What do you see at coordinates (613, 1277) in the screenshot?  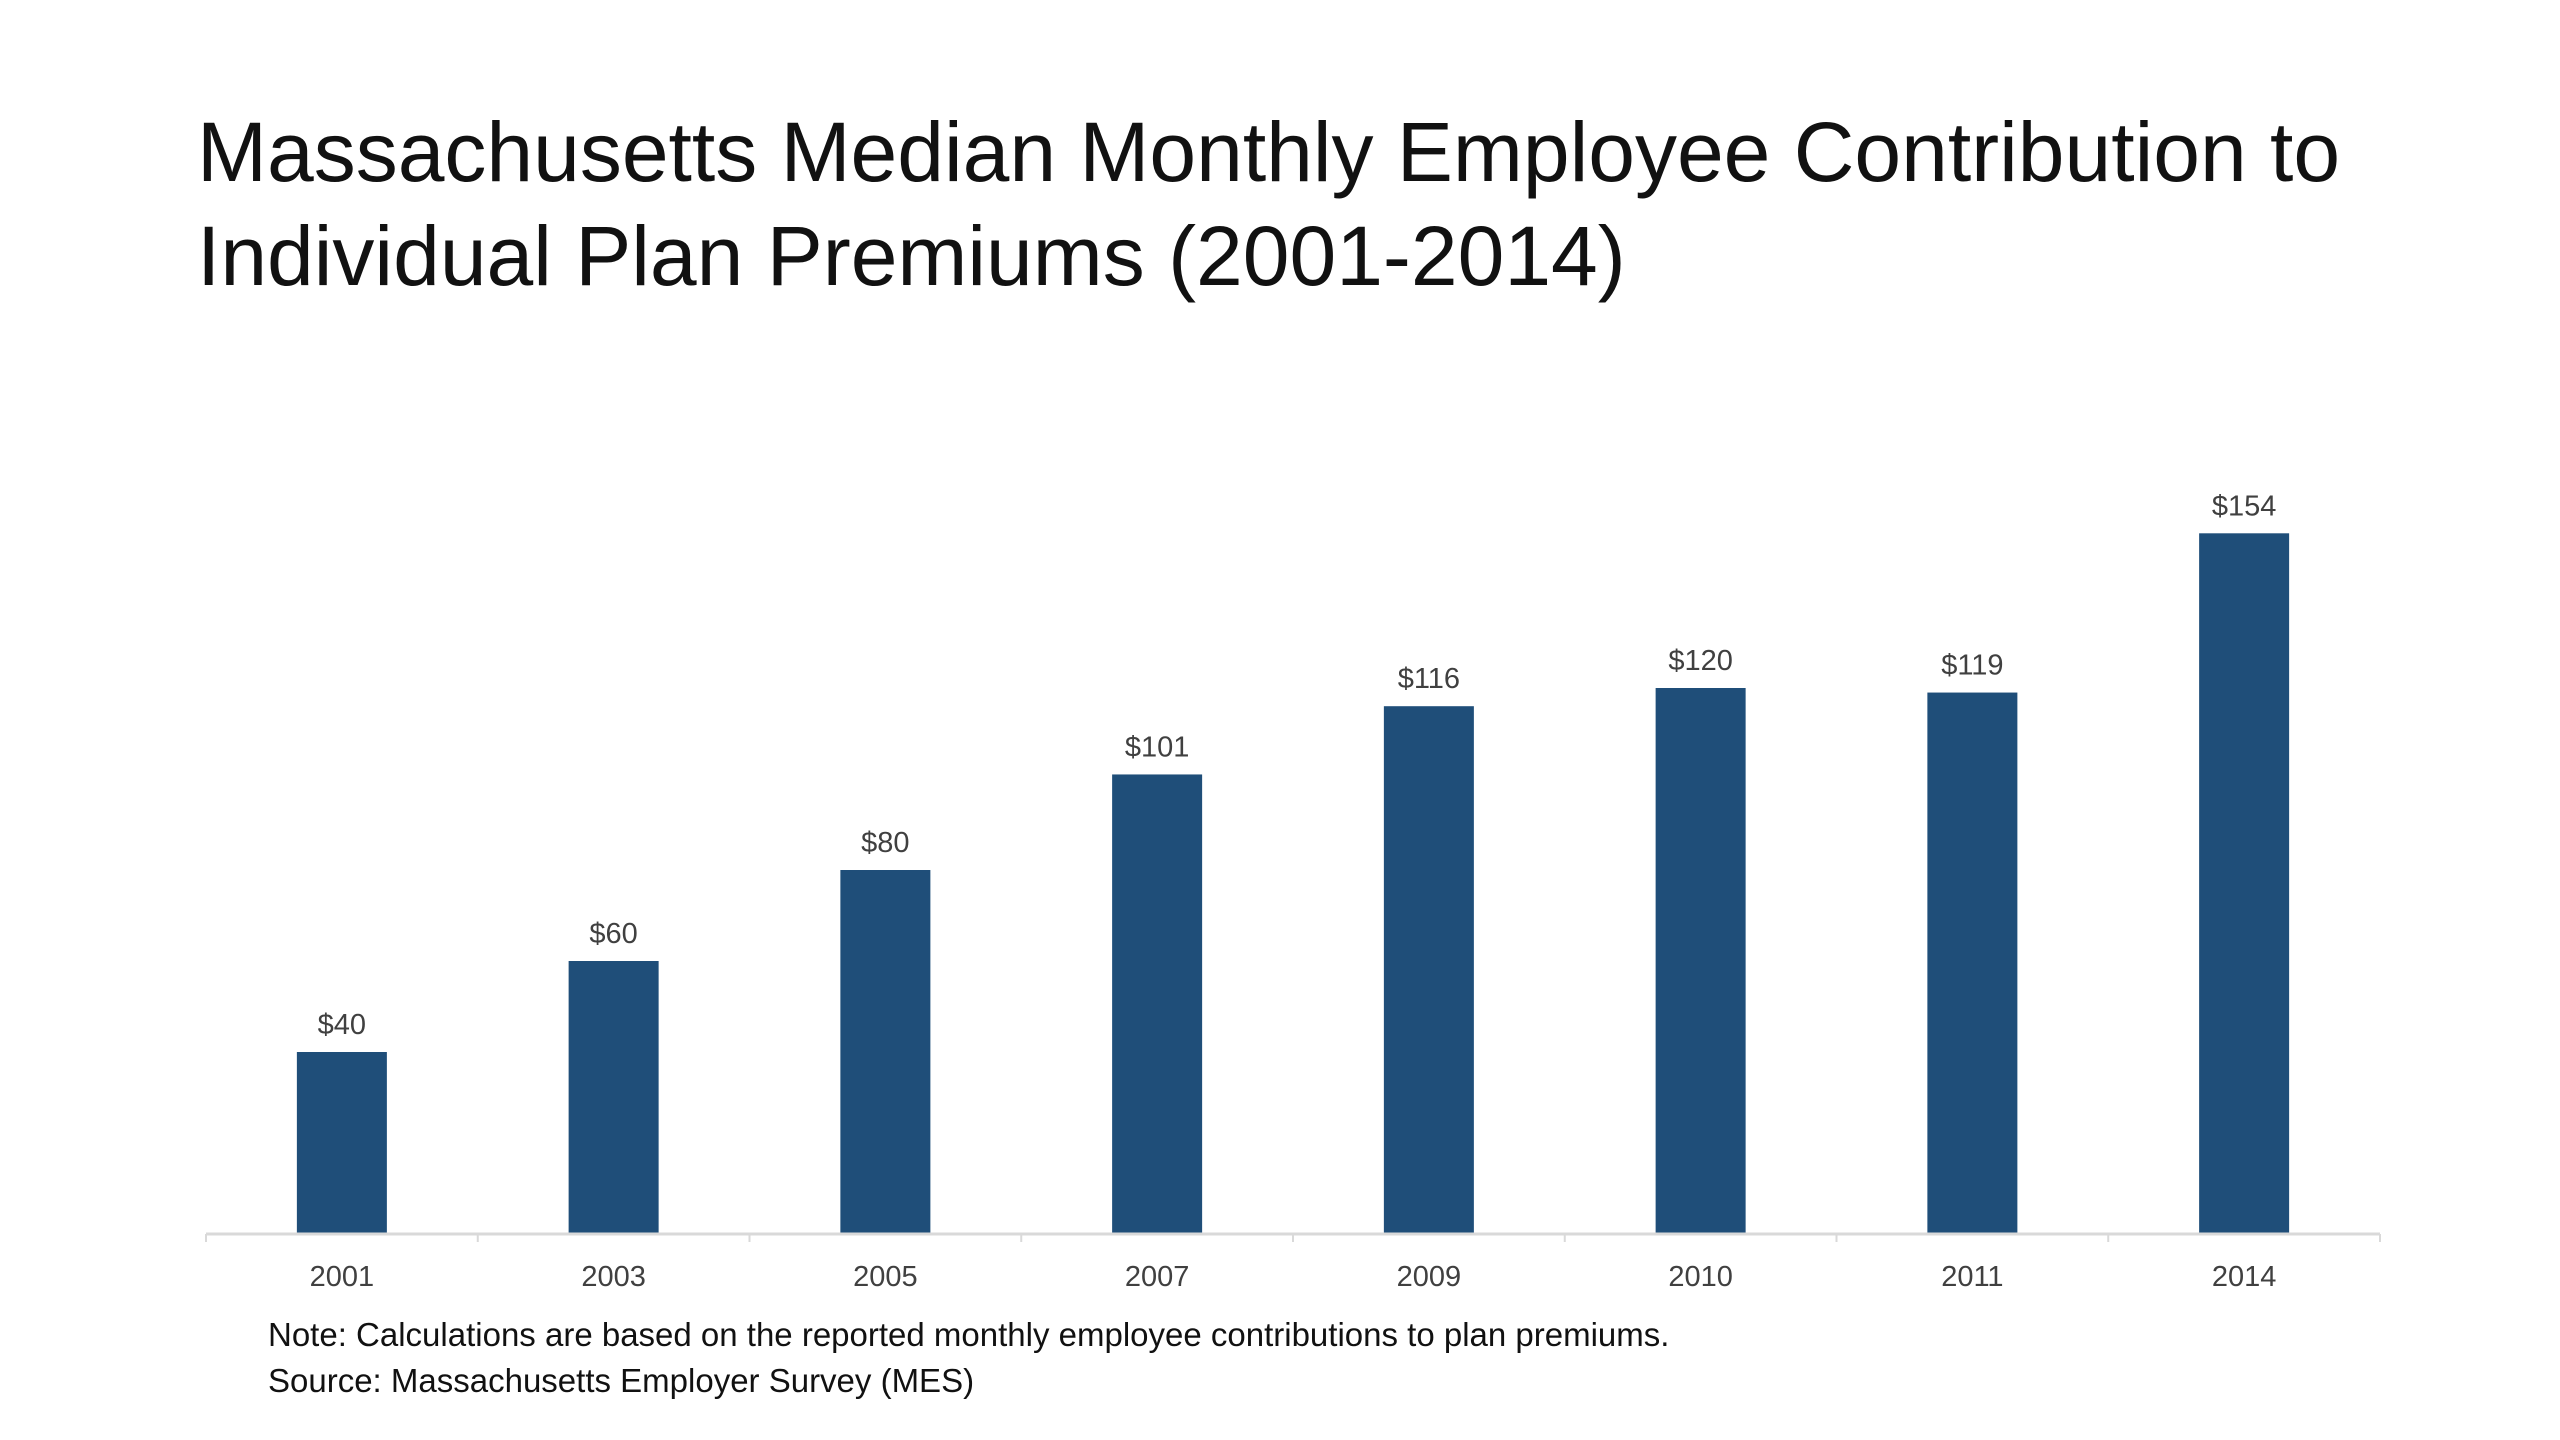 I see `x-tick-label-2003: 2003` at bounding box center [613, 1277].